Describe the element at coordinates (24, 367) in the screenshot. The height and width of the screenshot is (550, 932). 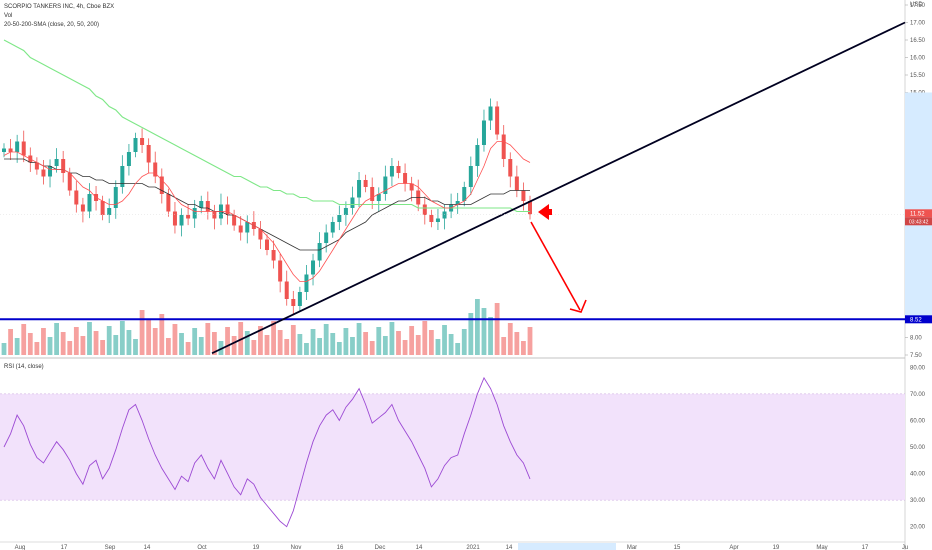
I see `legend-rsi: RSI (14, close)` at that location.